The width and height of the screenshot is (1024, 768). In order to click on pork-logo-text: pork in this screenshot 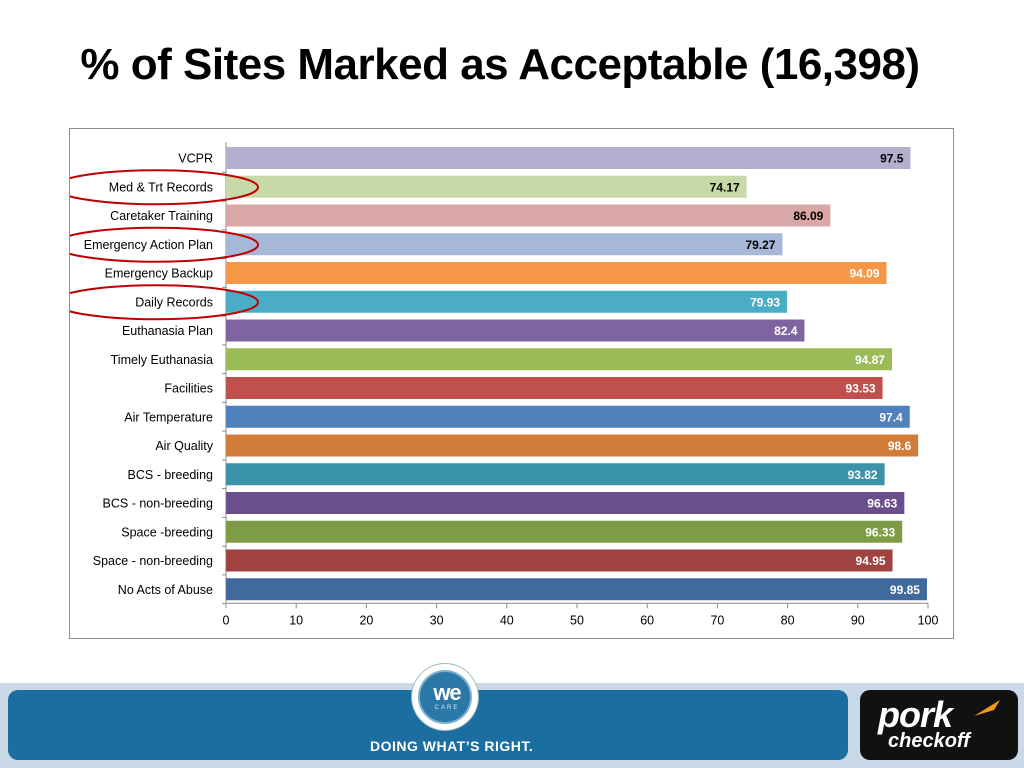, I will do `click(915, 714)`.